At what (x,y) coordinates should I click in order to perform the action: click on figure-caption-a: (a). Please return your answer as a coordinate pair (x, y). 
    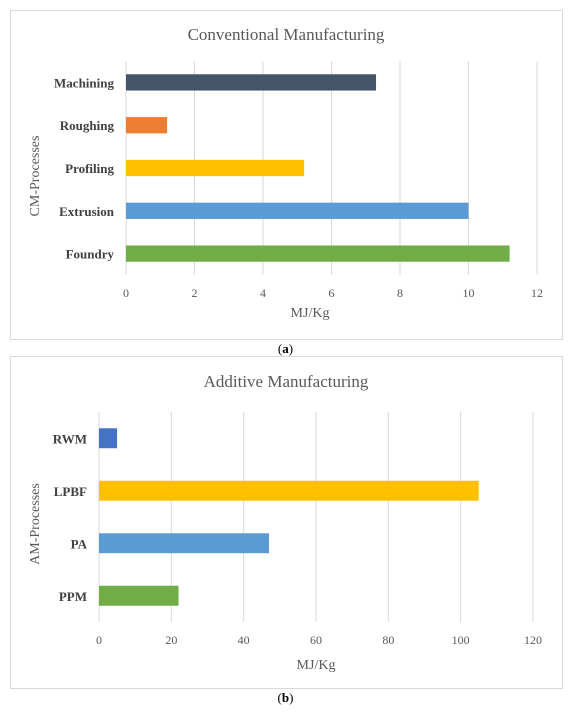
    Looking at the image, I should click on (285, 348).